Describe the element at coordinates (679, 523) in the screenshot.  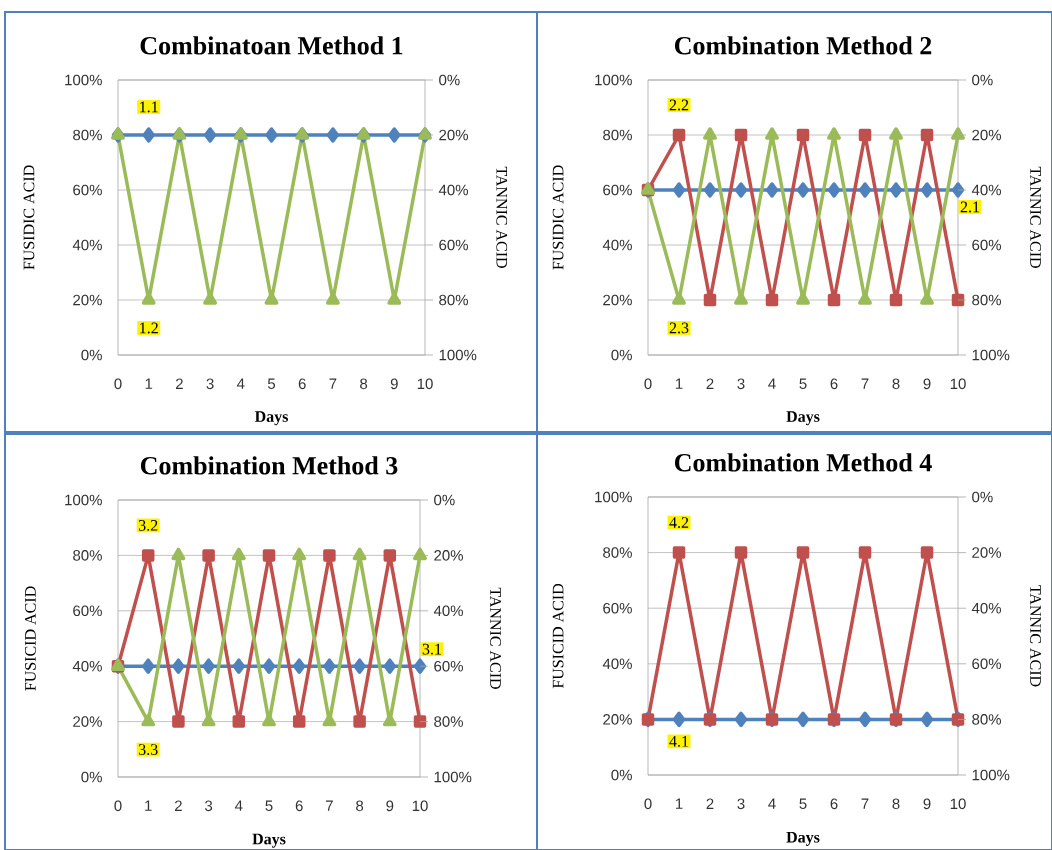
I see `series-label: 4.2` at that location.